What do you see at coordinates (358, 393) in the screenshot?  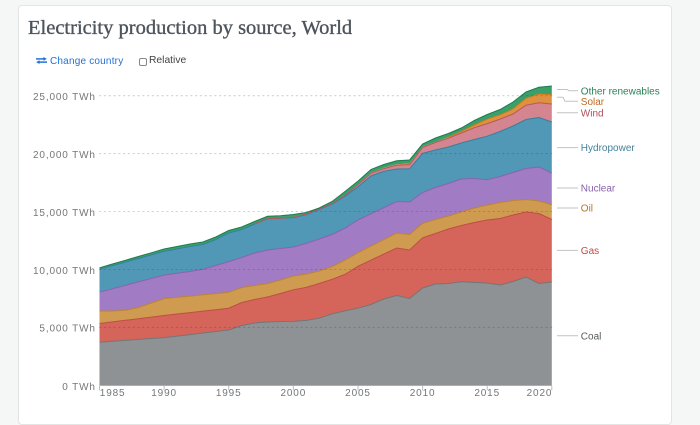 I see `svg-text: 2005` at bounding box center [358, 393].